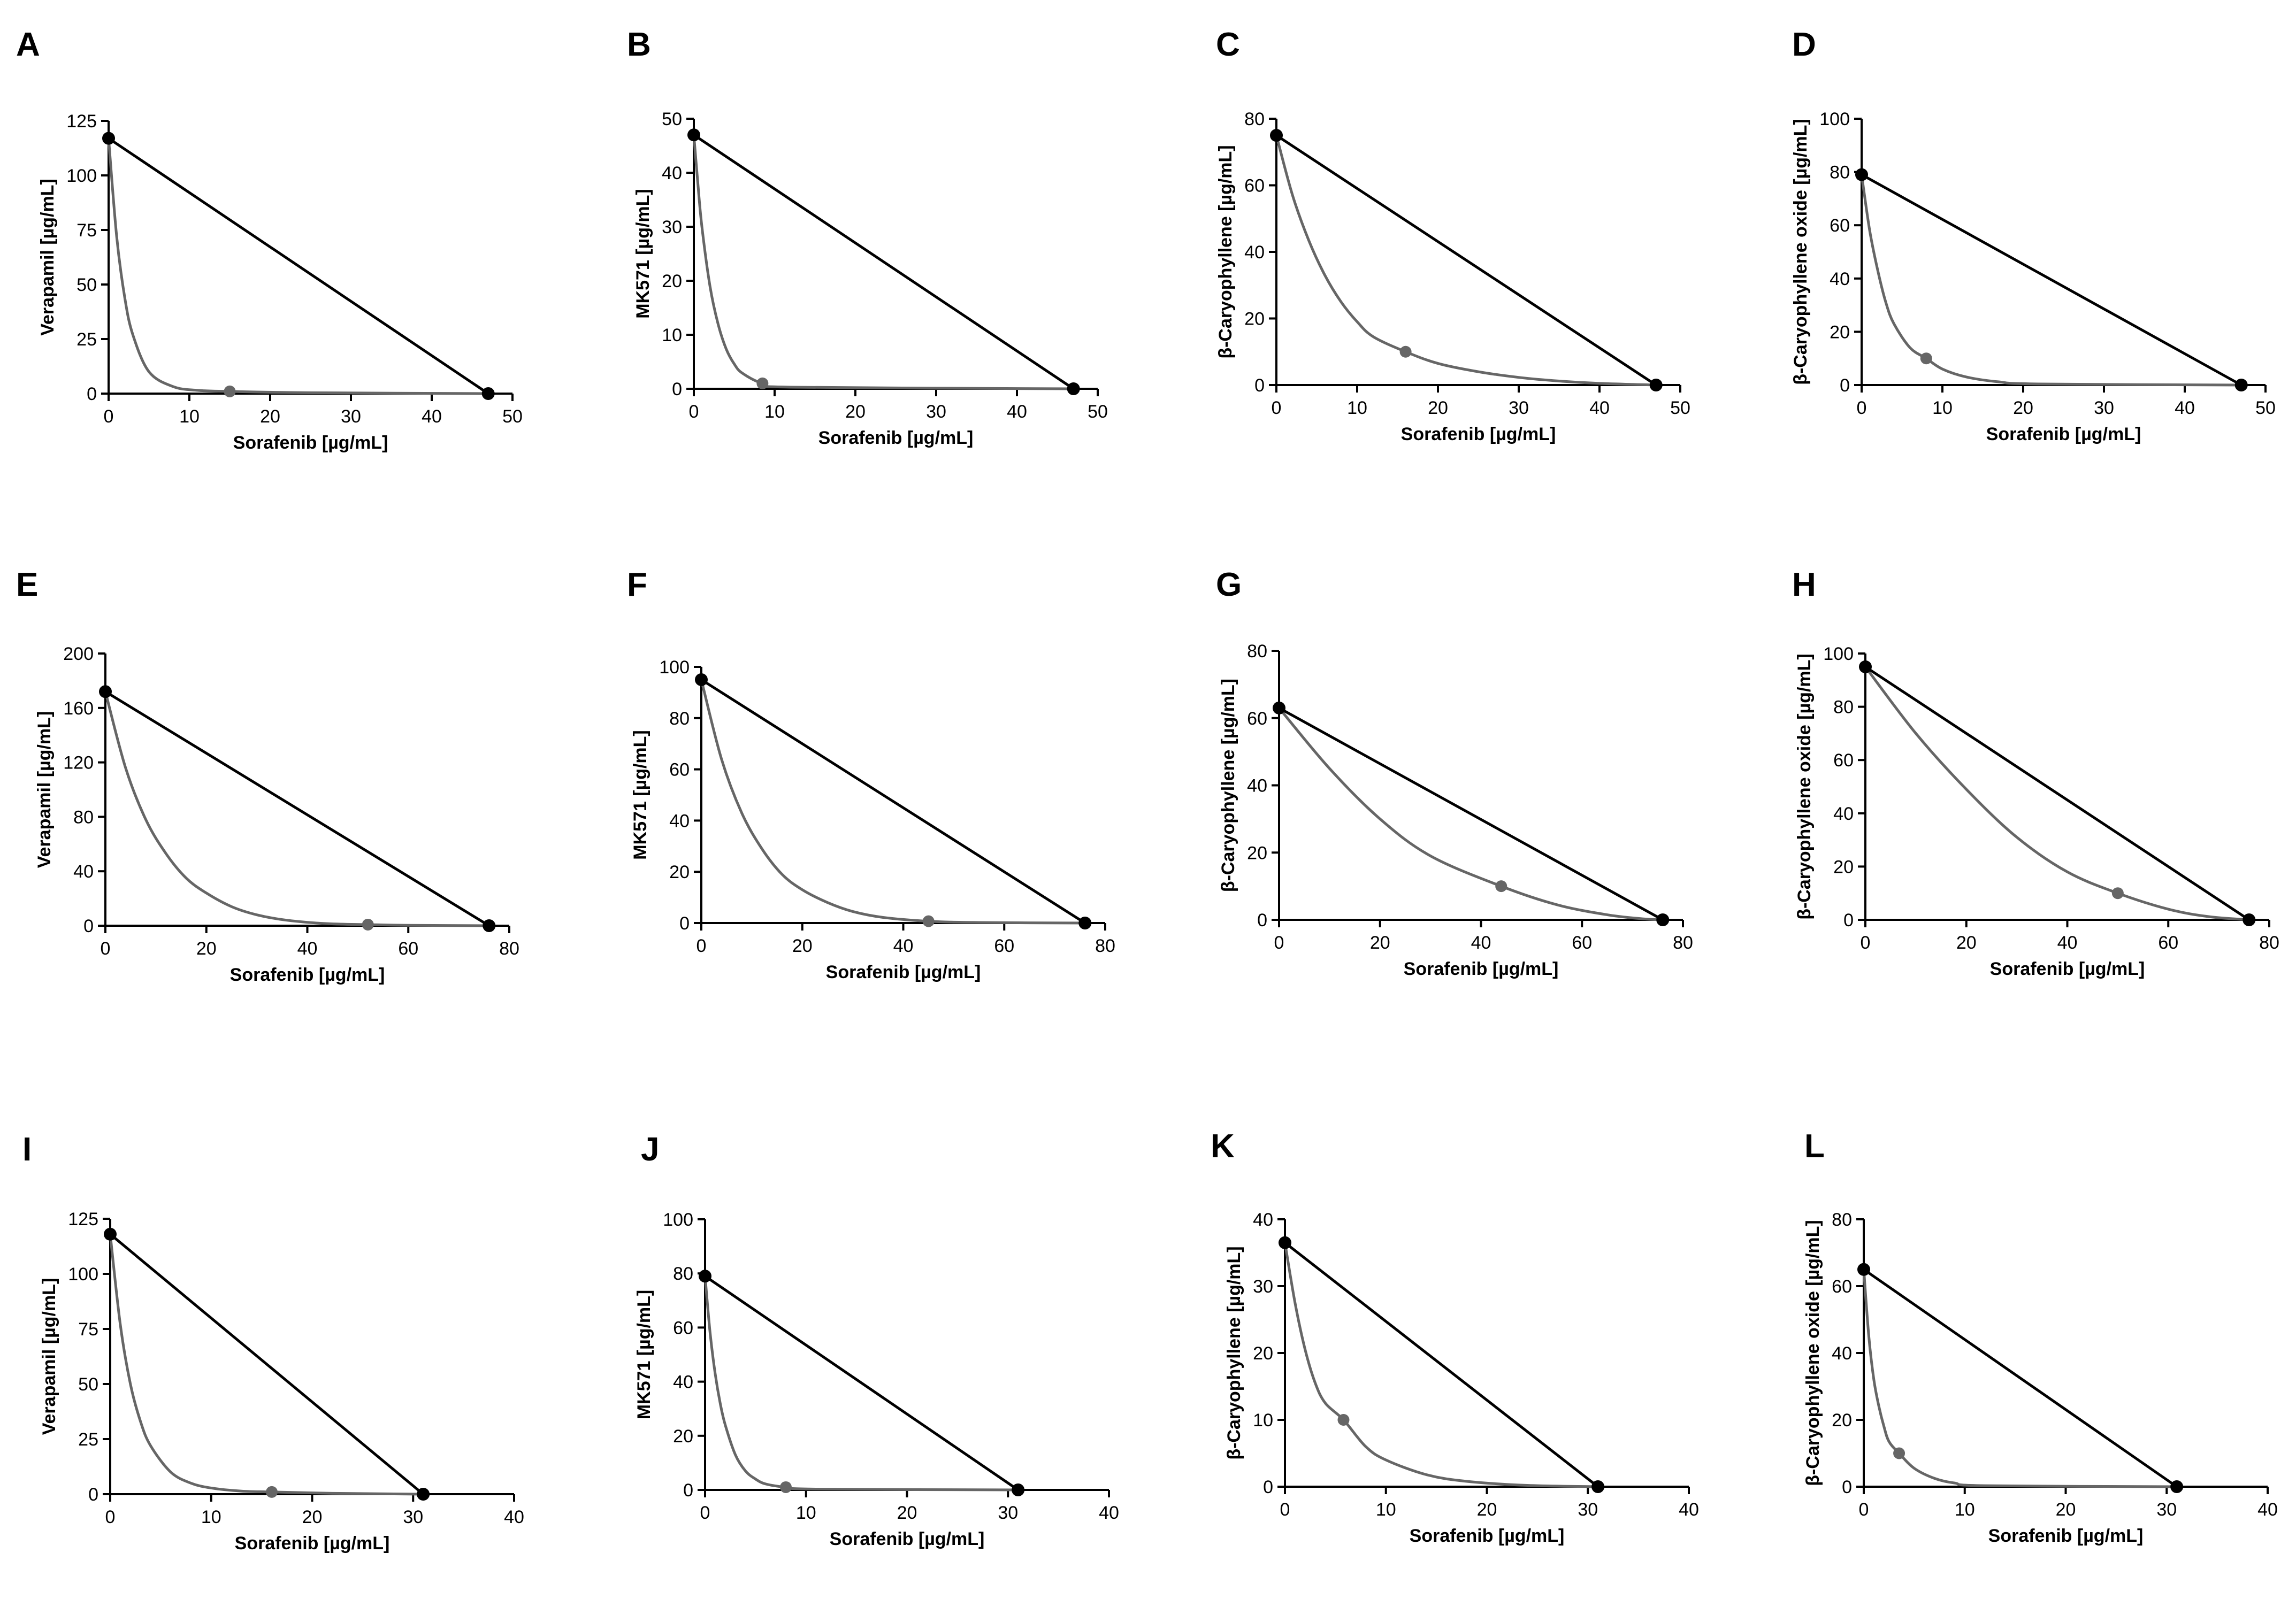  I want to click on y-intercept-point-k, so click(1285, 1242).